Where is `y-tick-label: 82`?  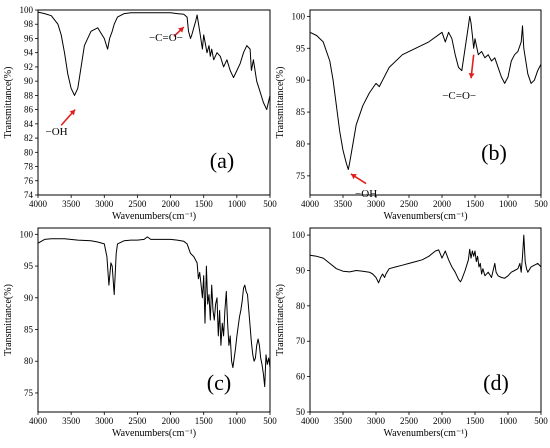
y-tick-label: 82 is located at coordinates (28, 138).